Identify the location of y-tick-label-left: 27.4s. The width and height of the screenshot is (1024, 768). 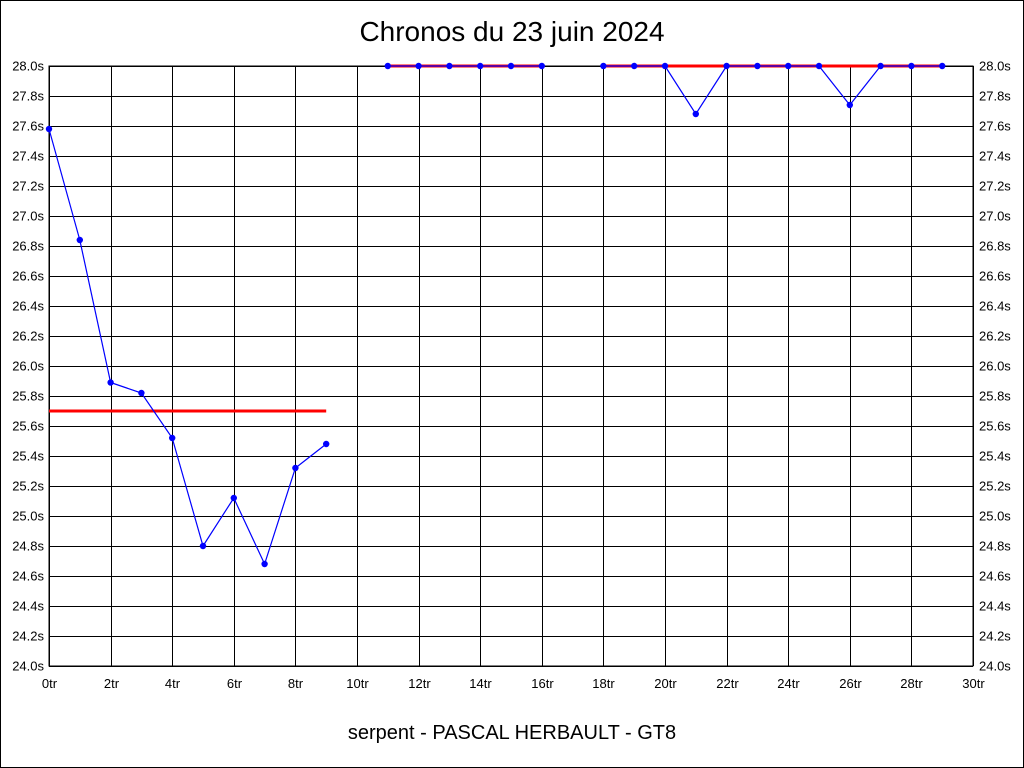
(28, 156).